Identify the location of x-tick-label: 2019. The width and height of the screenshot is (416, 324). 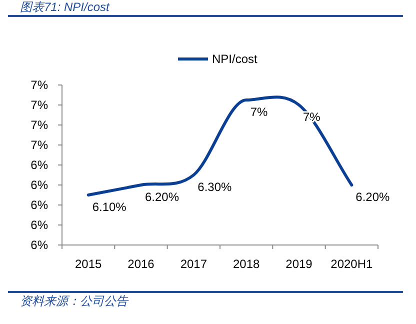
(299, 264).